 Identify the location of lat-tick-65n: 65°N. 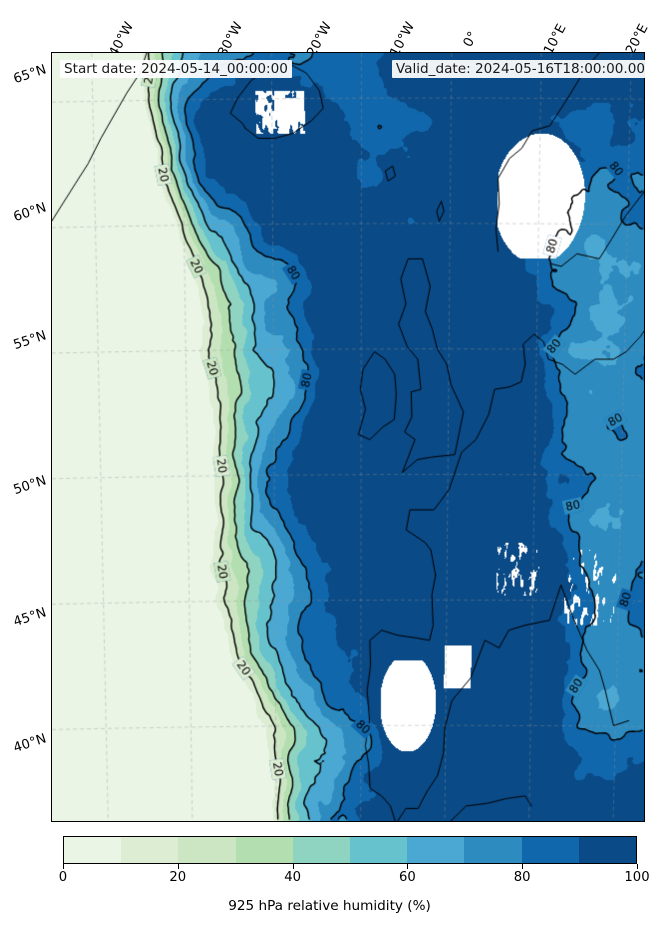
(30, 75).